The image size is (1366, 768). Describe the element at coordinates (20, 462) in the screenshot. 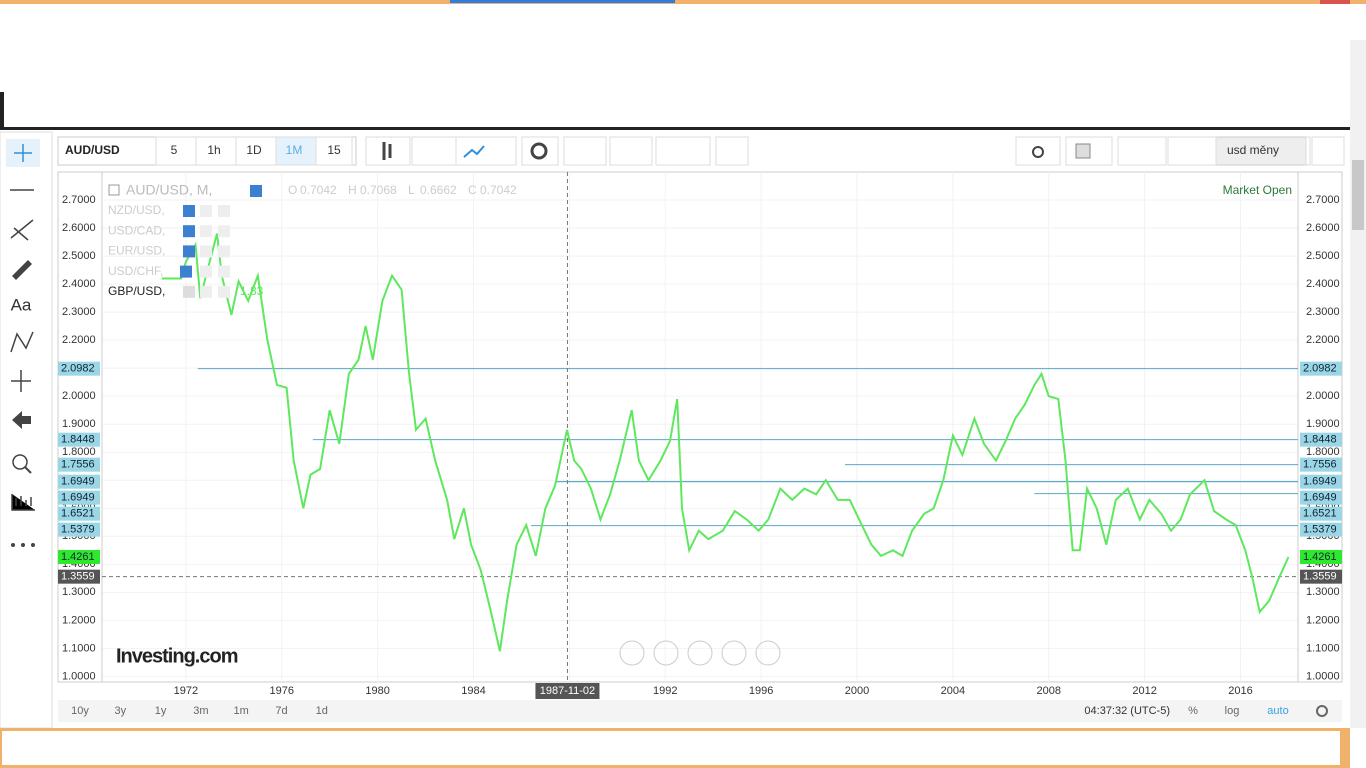

I see `tool-zoom` at that location.